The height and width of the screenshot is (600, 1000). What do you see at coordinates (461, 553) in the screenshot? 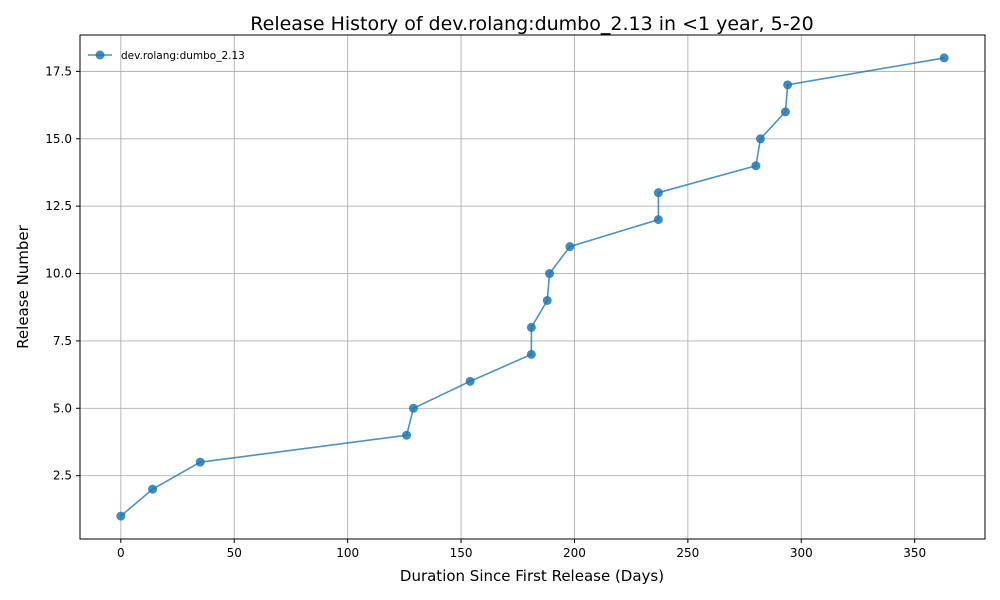
I see `x-tick-label: 150` at bounding box center [461, 553].